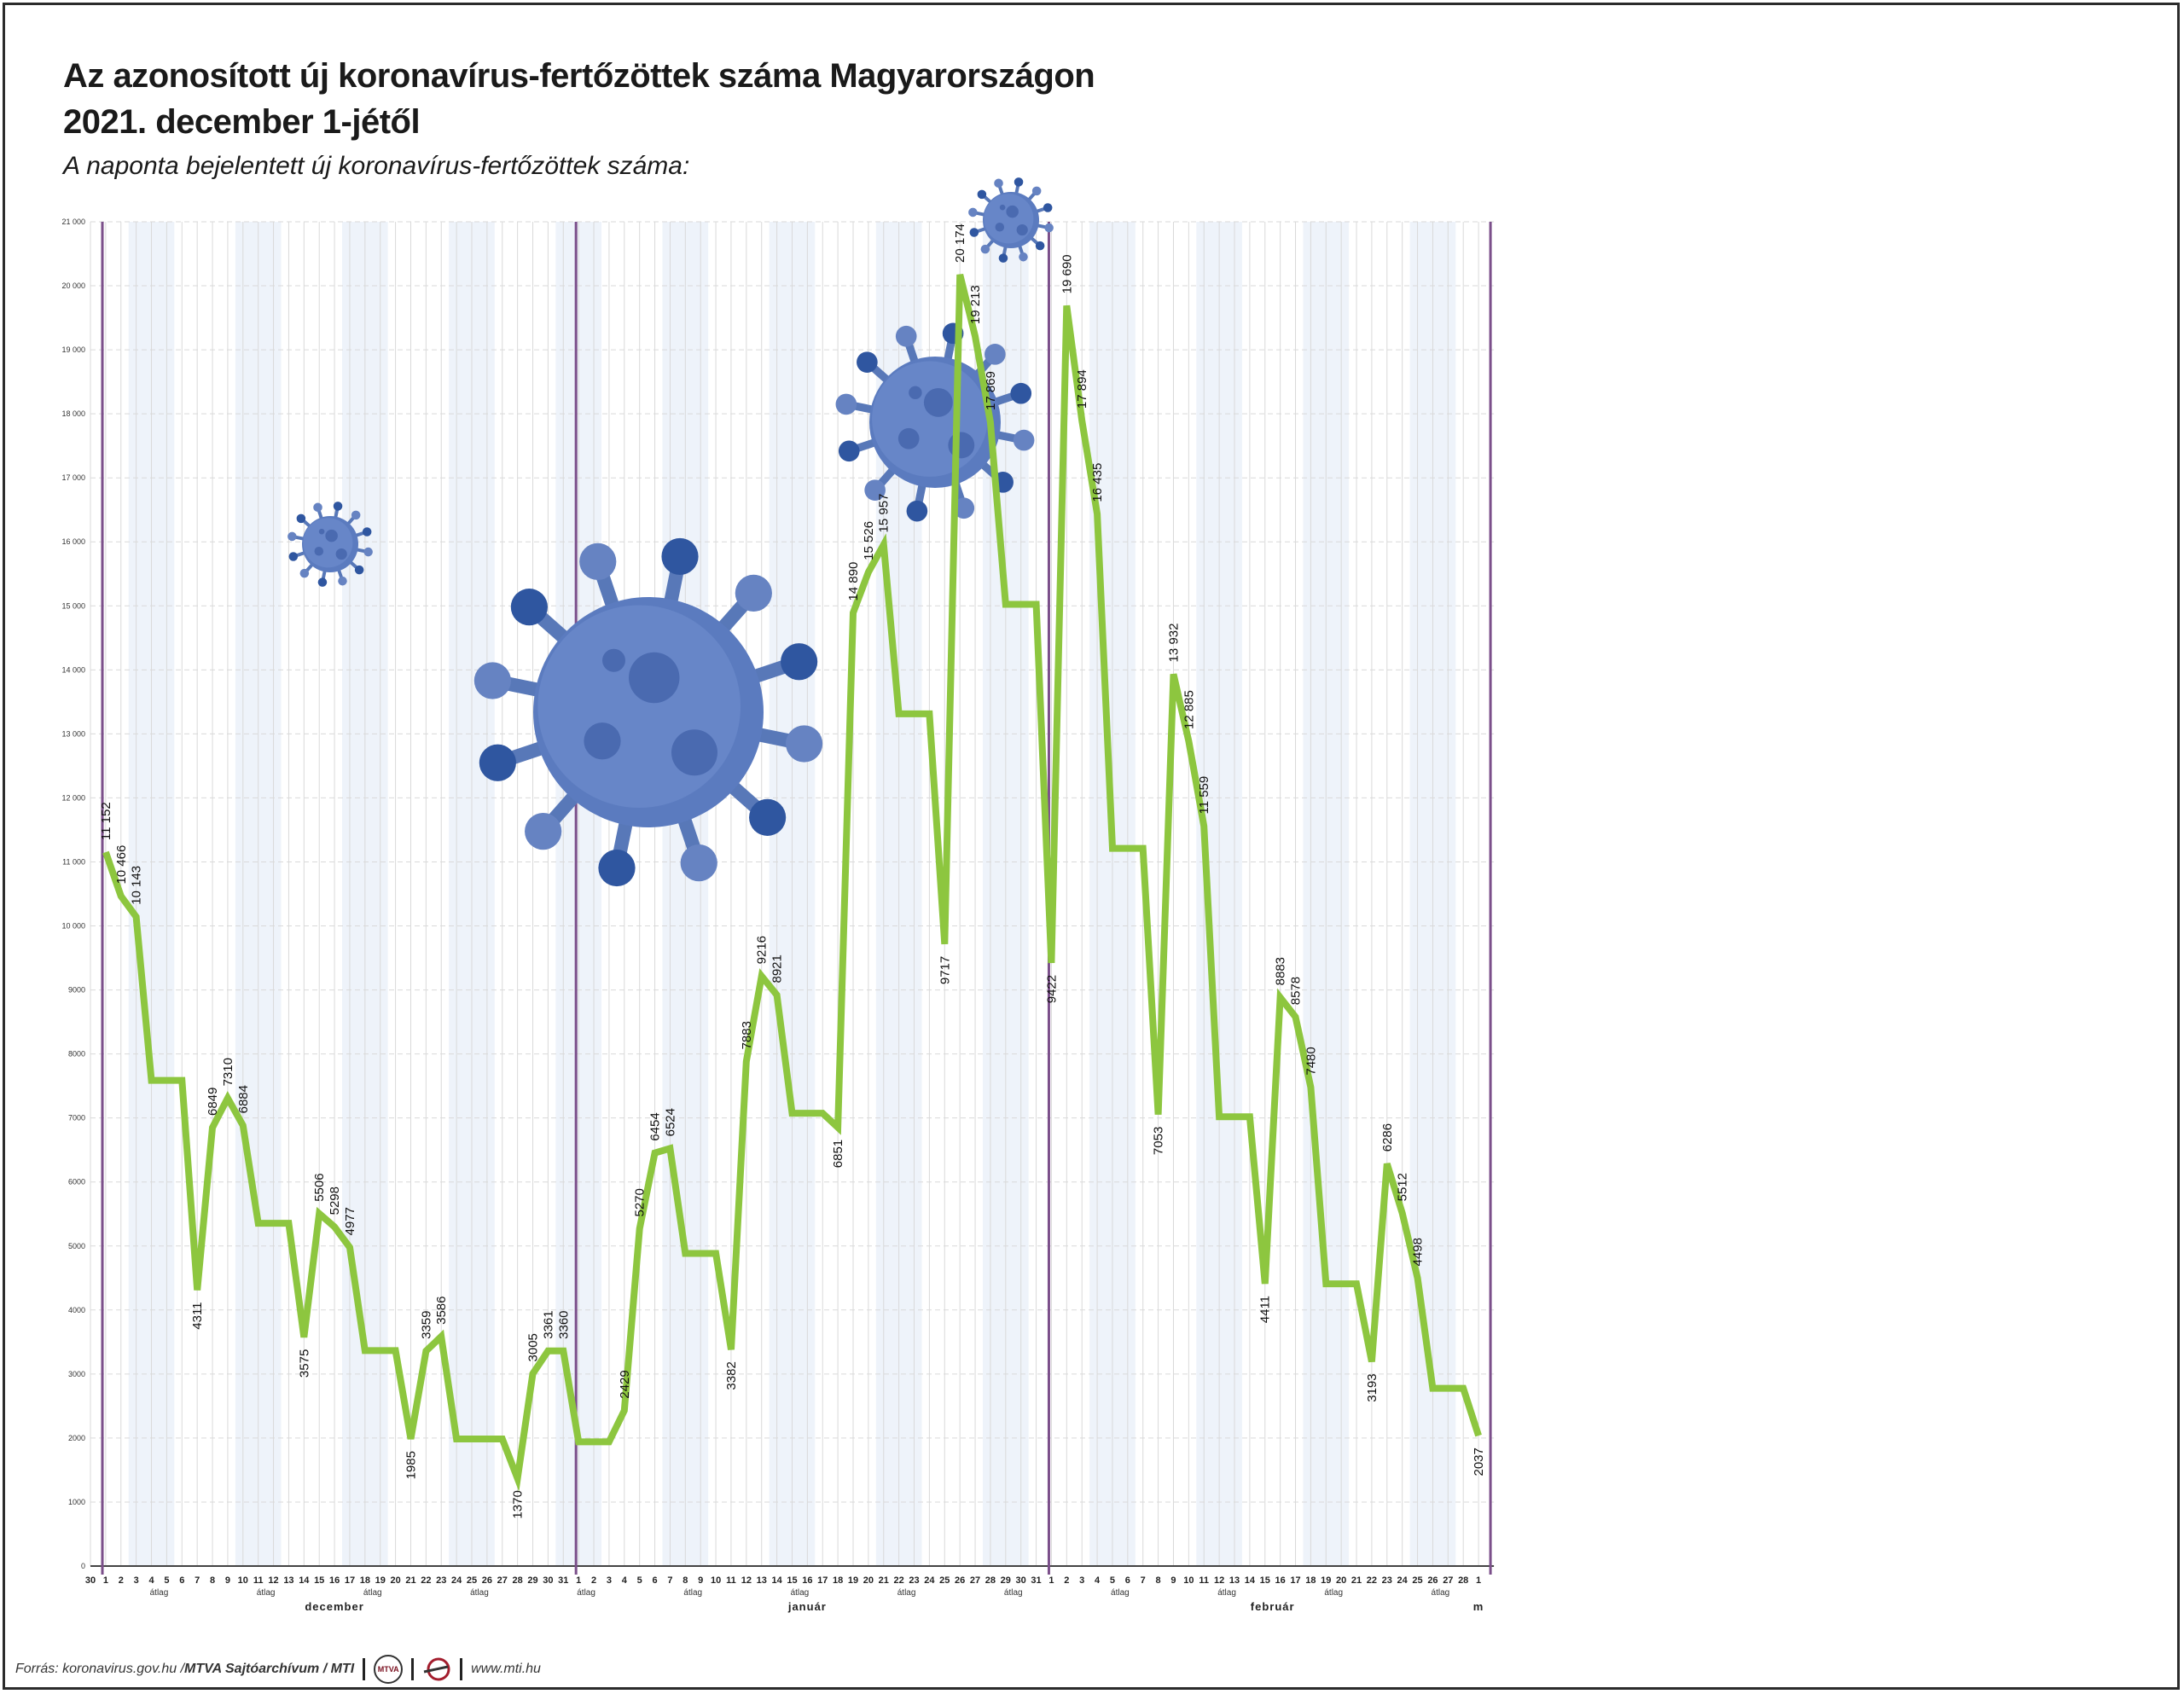 The image size is (2184, 1694). Describe the element at coordinates (77, 1502) in the screenshot. I see `y-tick-label: 1000` at that location.